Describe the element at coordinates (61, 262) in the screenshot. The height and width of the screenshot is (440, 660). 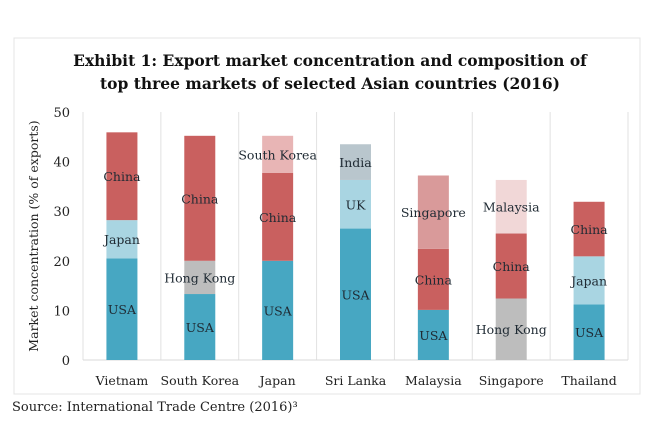
I see `y-tick-label: 20` at that location.